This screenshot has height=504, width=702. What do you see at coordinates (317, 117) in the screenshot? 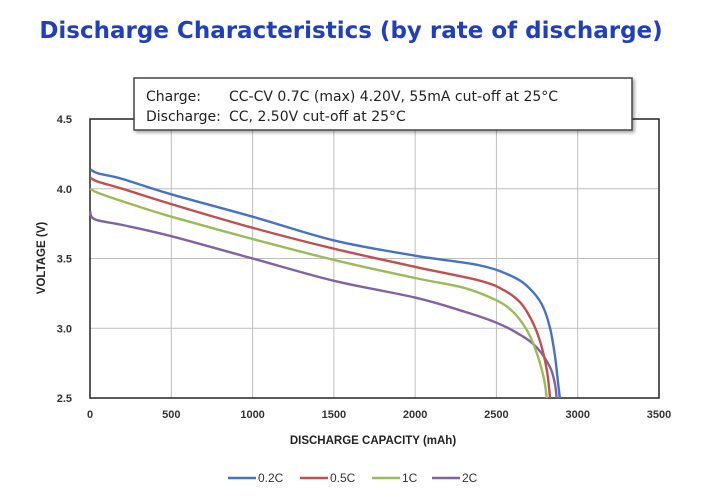
I see `discharge-value: CC, 2.50V cut-off at 25°C` at bounding box center [317, 117].